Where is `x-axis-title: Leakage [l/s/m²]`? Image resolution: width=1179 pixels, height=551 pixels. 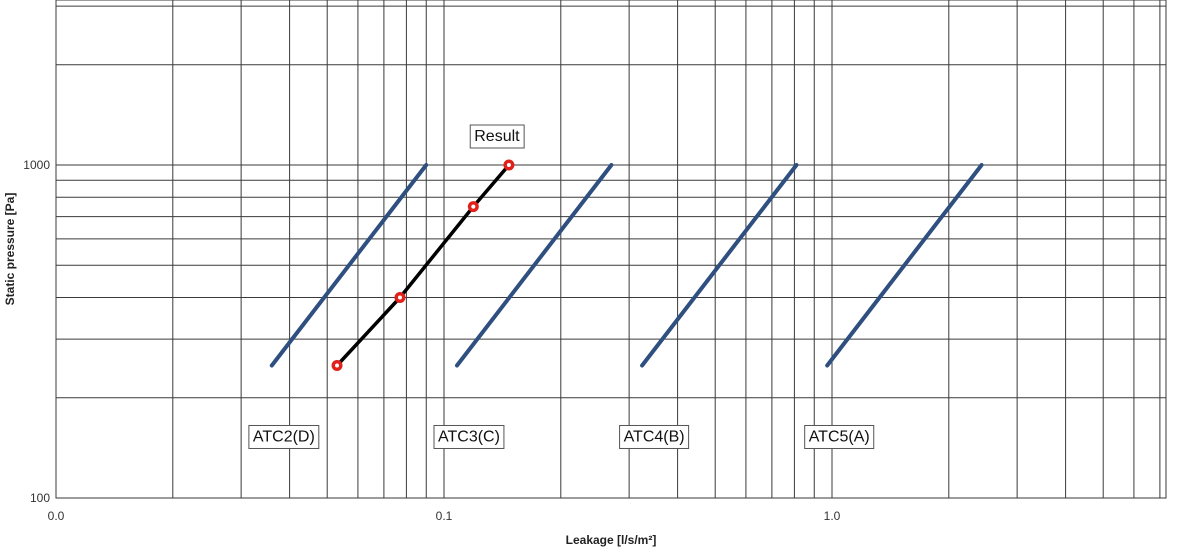 x-axis-title: Leakage [l/s/m²] is located at coordinates (611, 540).